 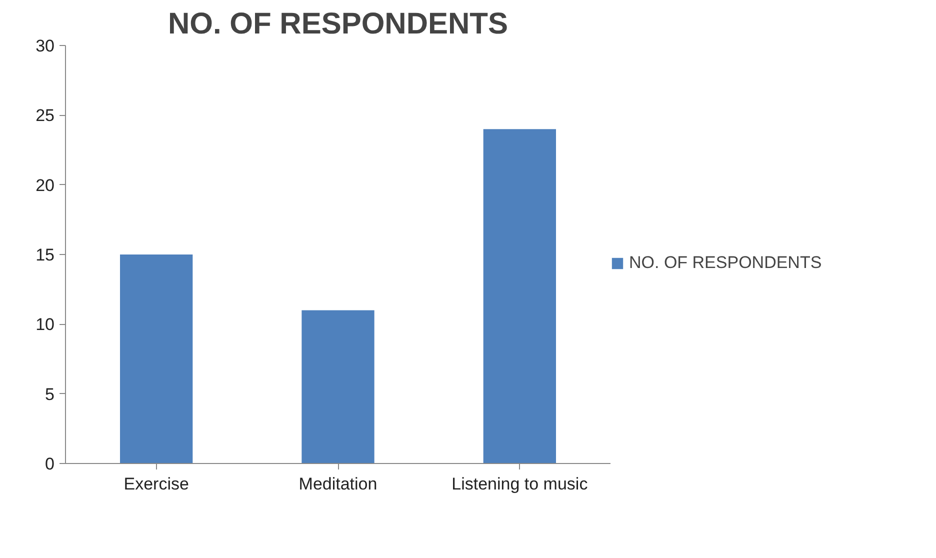 I want to click on legend-label: NO. OF RESPONDENTS, so click(x=725, y=263).